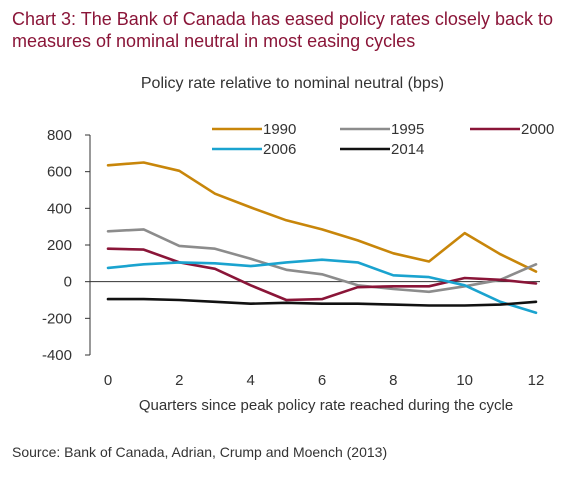  I want to click on legend-label-2000: 2000, so click(537, 129).